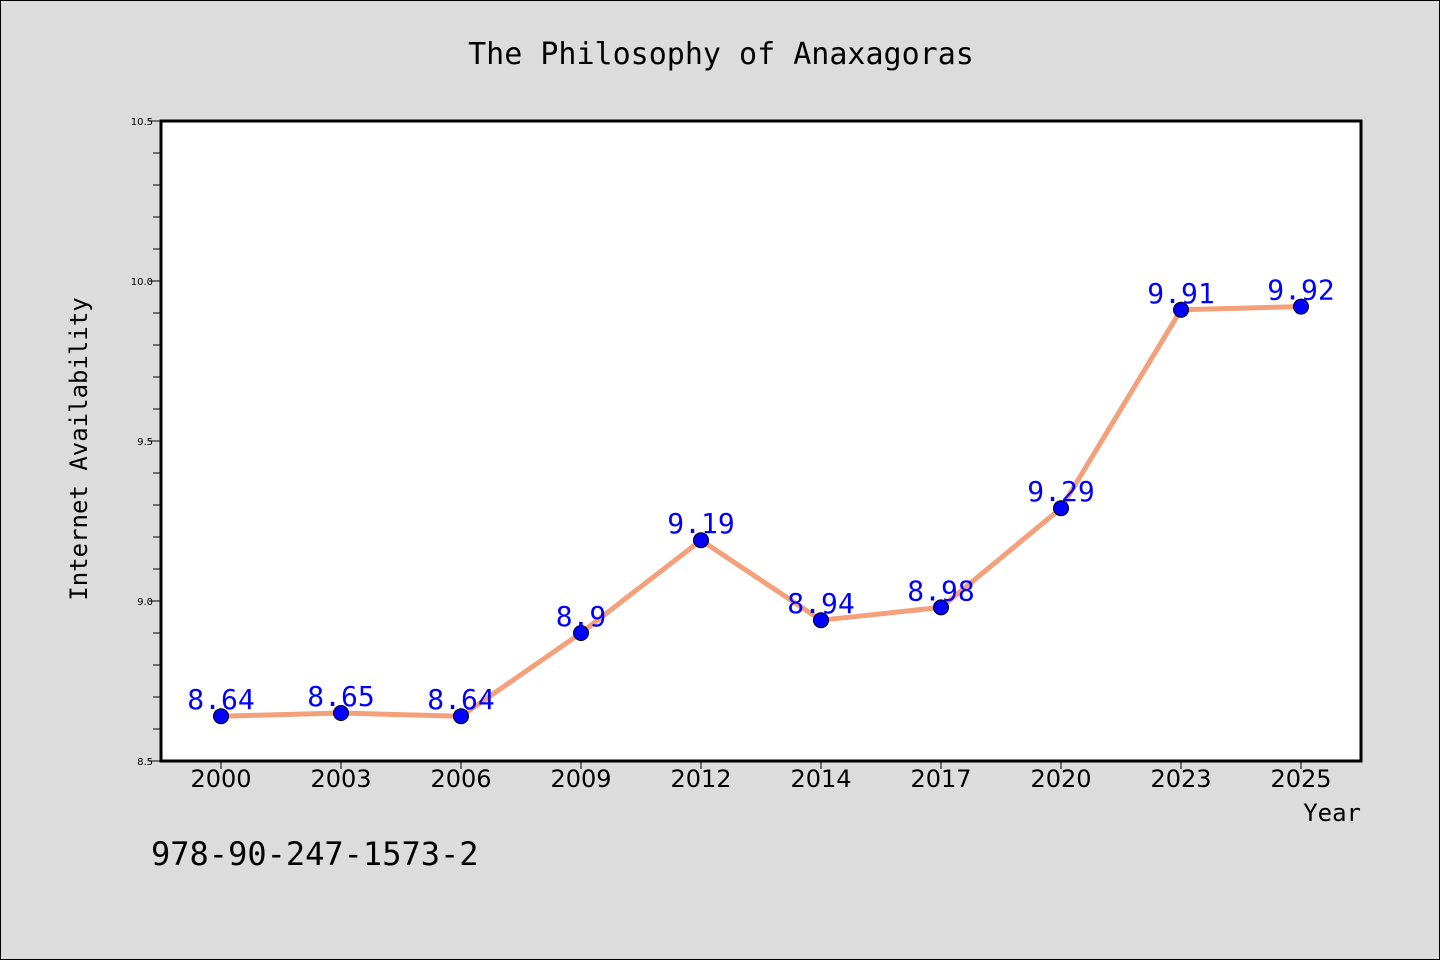 This screenshot has height=960, width=1440. I want to click on x-tick-label: 2006, so click(460, 779).